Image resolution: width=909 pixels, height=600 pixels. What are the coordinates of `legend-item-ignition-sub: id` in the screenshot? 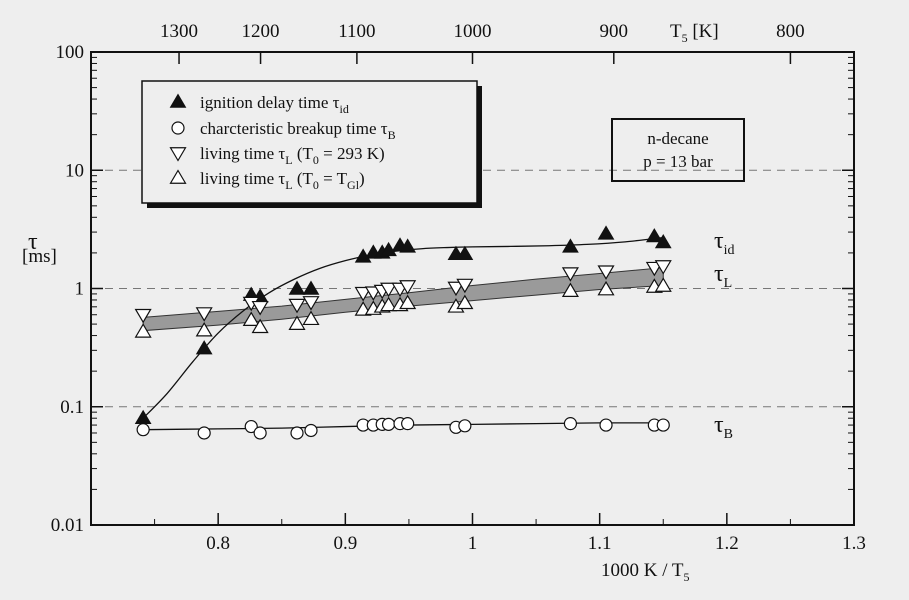 It's located at (344, 109).